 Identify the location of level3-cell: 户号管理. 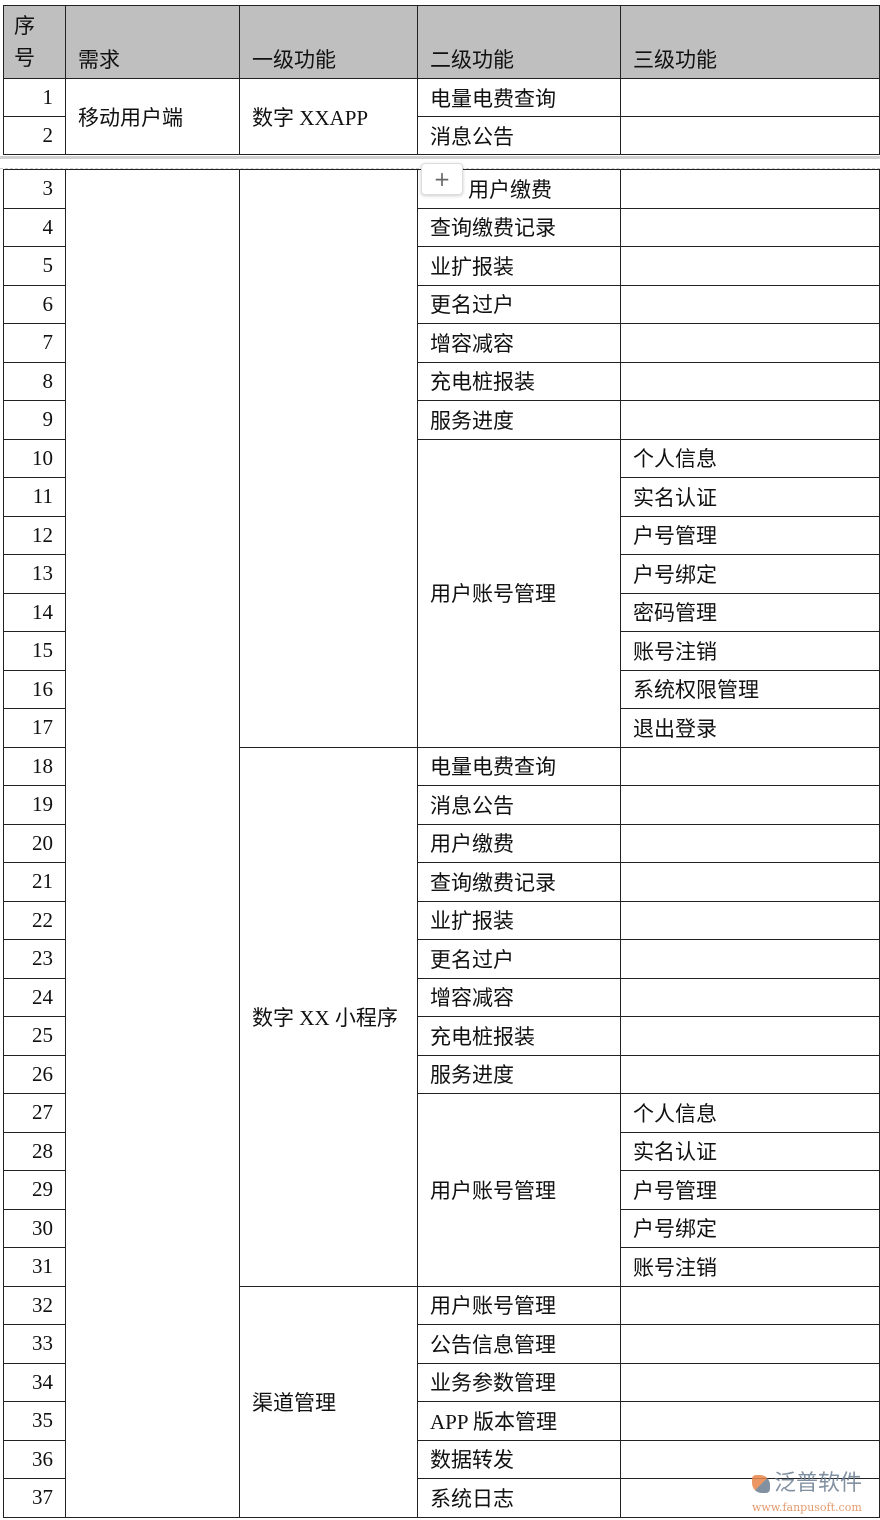
(750, 1190).